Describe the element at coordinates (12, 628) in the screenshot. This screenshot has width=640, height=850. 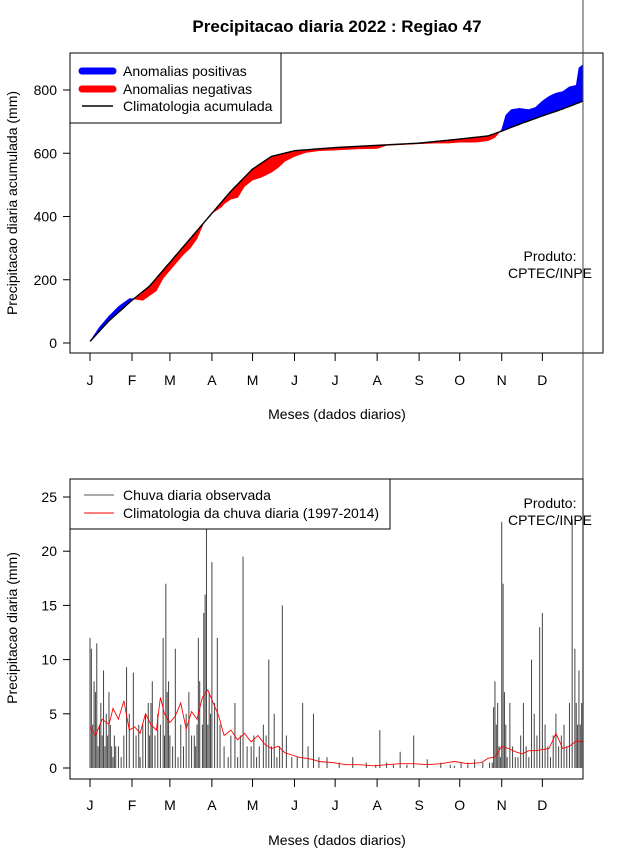
I see `daily-y-label: Precipitacao diaria (mm)` at that location.